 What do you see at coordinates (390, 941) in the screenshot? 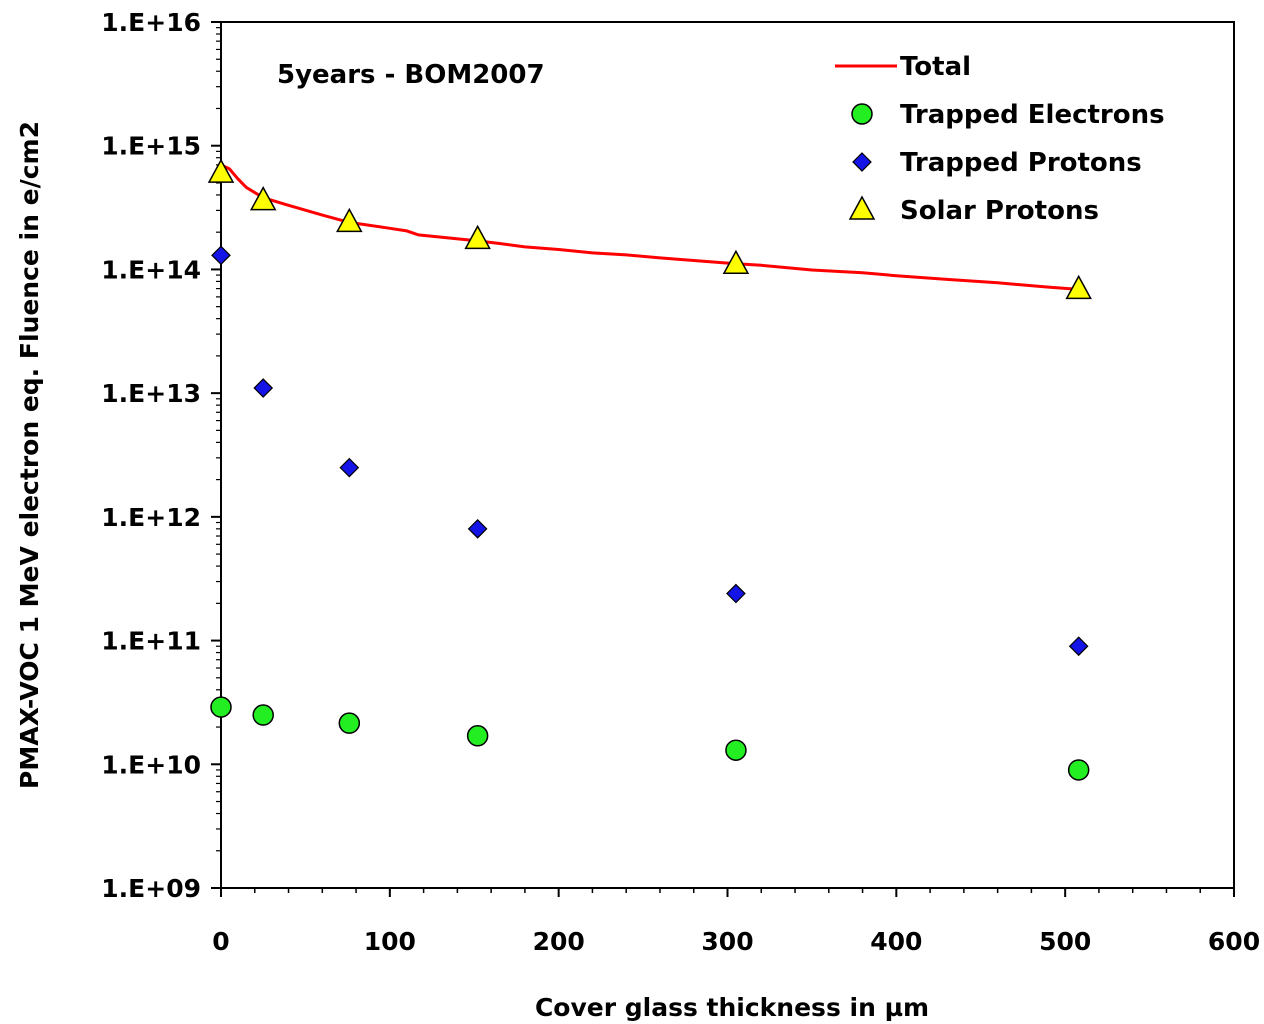
I see `x-tick-label: 100` at bounding box center [390, 941].